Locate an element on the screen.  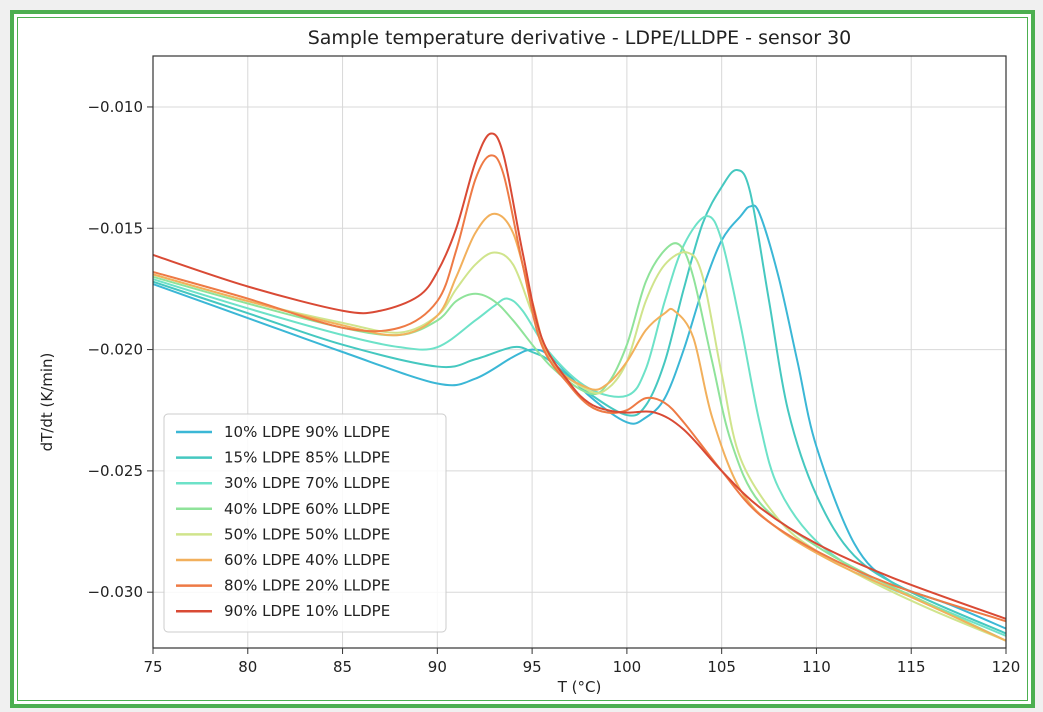
legend-label: 40% LDPE 60% LLDPE is located at coordinates (307, 509).